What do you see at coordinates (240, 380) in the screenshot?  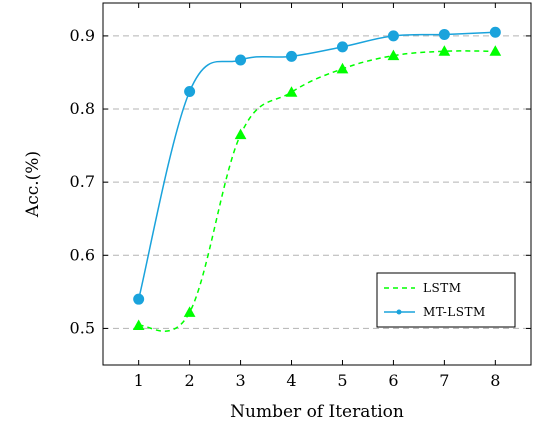 I see `x-tick-label: 3` at bounding box center [240, 380].